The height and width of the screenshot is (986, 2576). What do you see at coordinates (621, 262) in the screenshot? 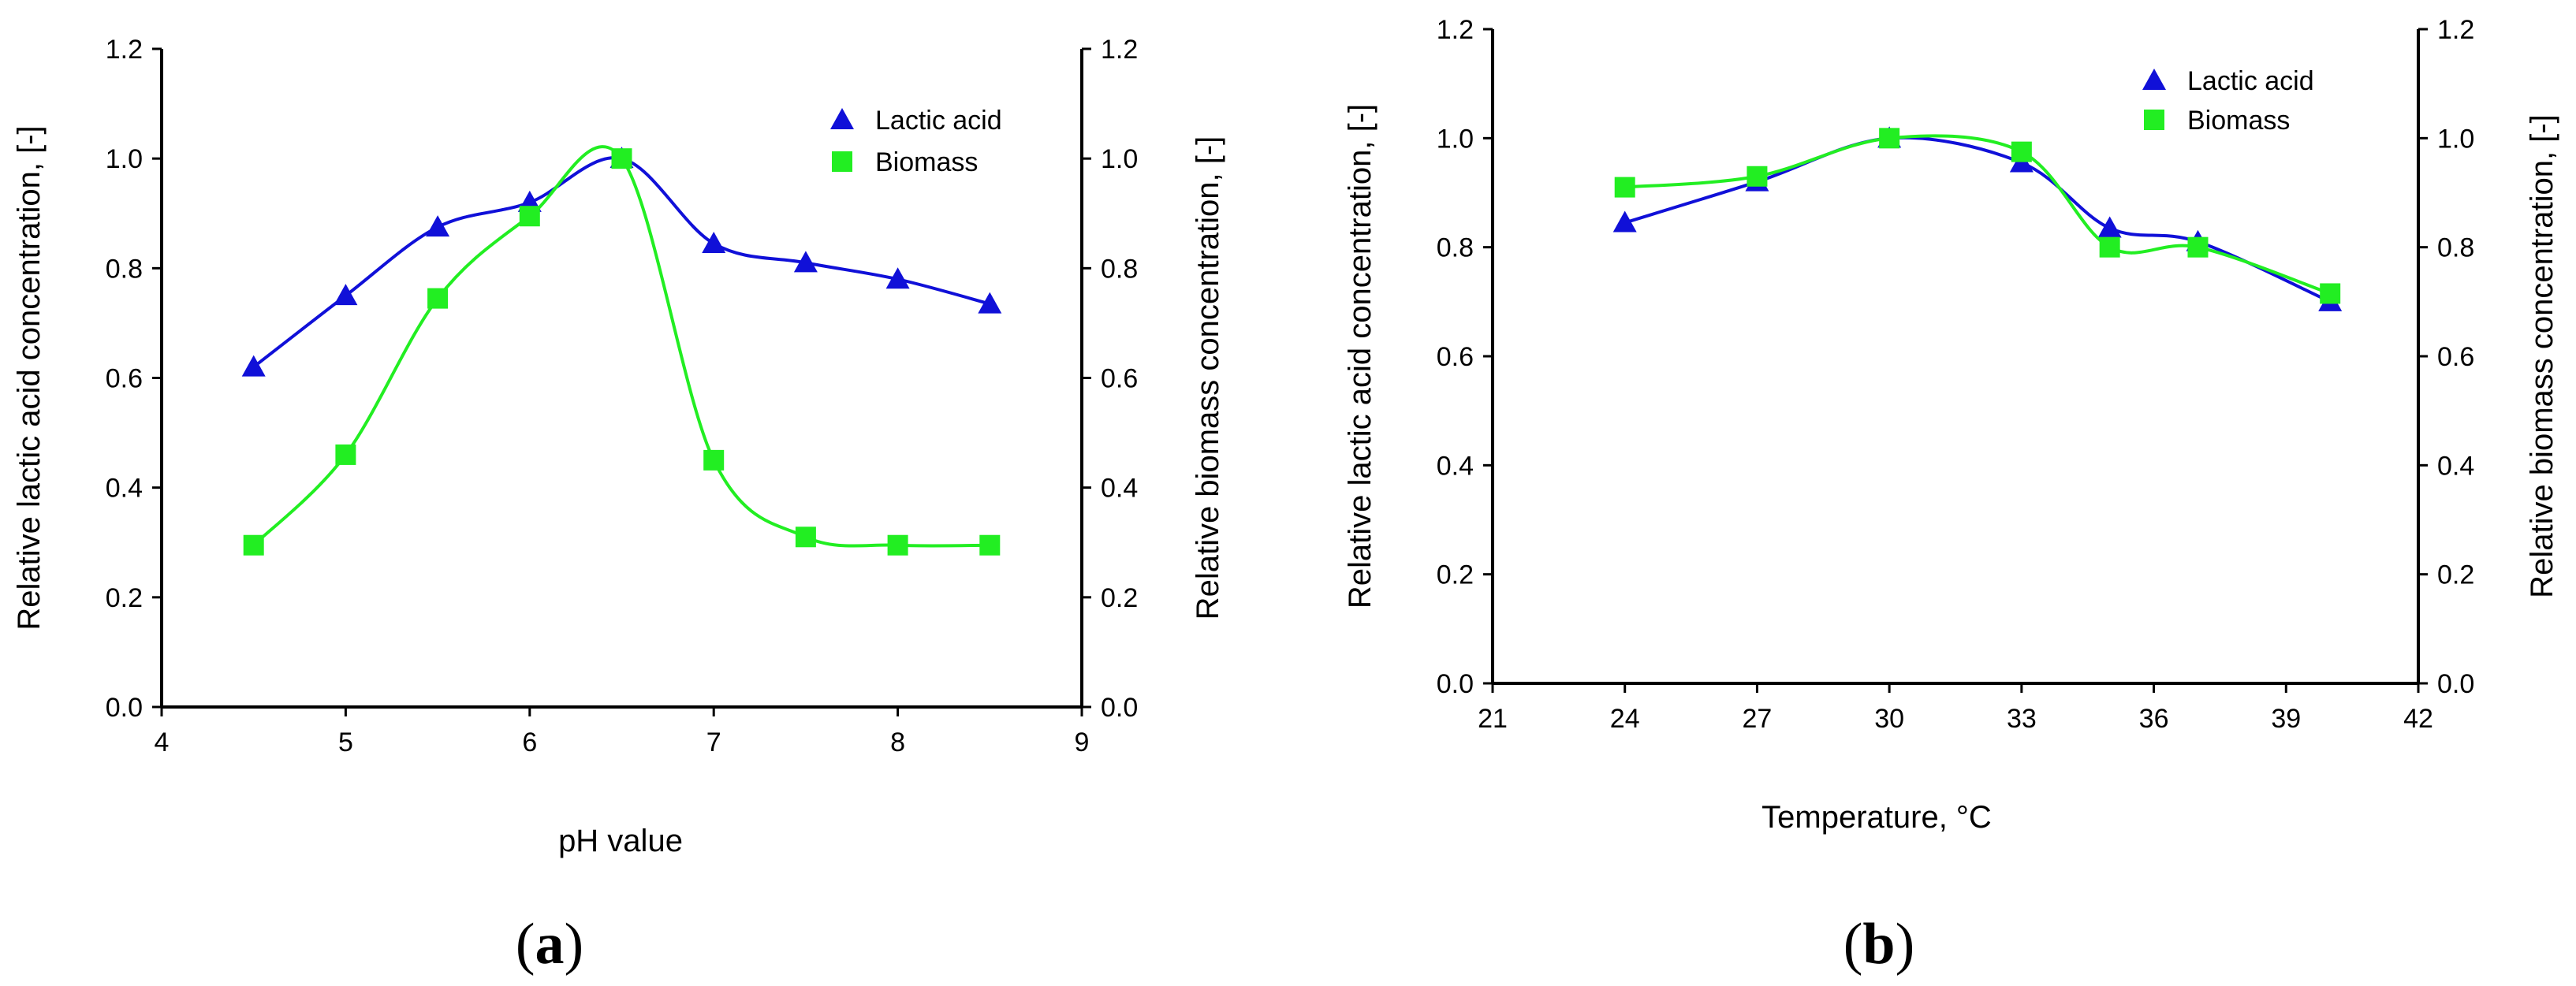
I see `panel-a-lactic-acid-line` at bounding box center [621, 262].